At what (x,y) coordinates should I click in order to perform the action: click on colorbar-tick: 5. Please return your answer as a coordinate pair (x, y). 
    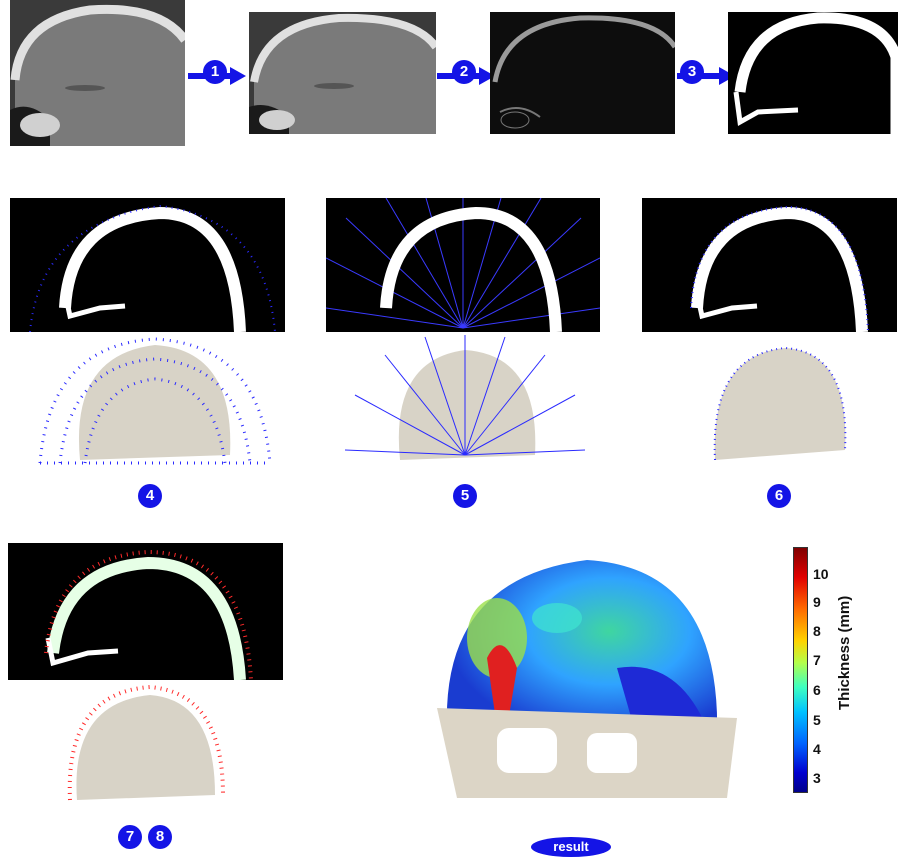
    Looking at the image, I should click on (817, 720).